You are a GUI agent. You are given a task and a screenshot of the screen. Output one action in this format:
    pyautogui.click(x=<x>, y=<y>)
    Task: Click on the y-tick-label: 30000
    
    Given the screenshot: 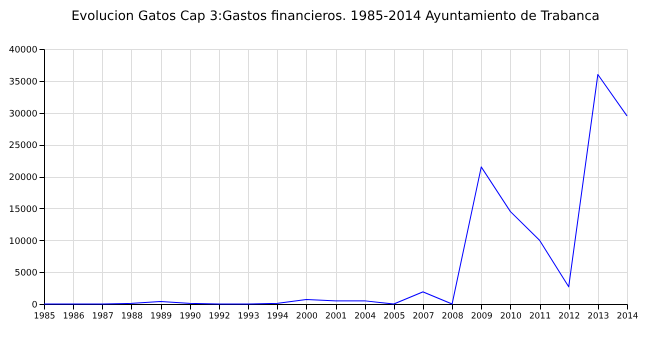 What is the action you would take?
    pyautogui.click(x=23, y=114)
    